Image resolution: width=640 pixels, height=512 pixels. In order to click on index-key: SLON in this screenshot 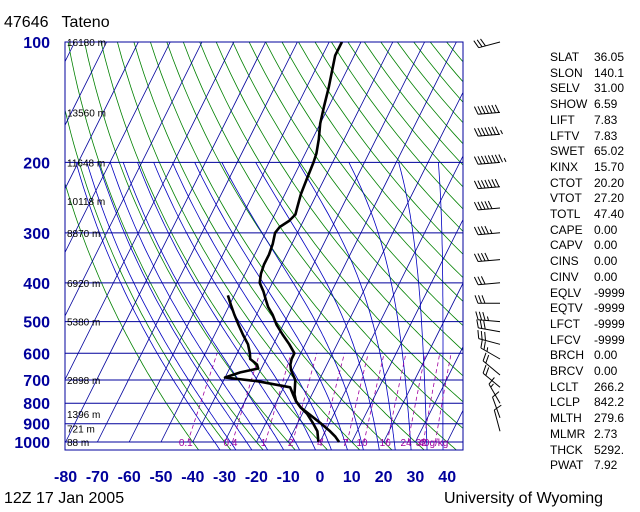, I will do `click(566, 72)`.